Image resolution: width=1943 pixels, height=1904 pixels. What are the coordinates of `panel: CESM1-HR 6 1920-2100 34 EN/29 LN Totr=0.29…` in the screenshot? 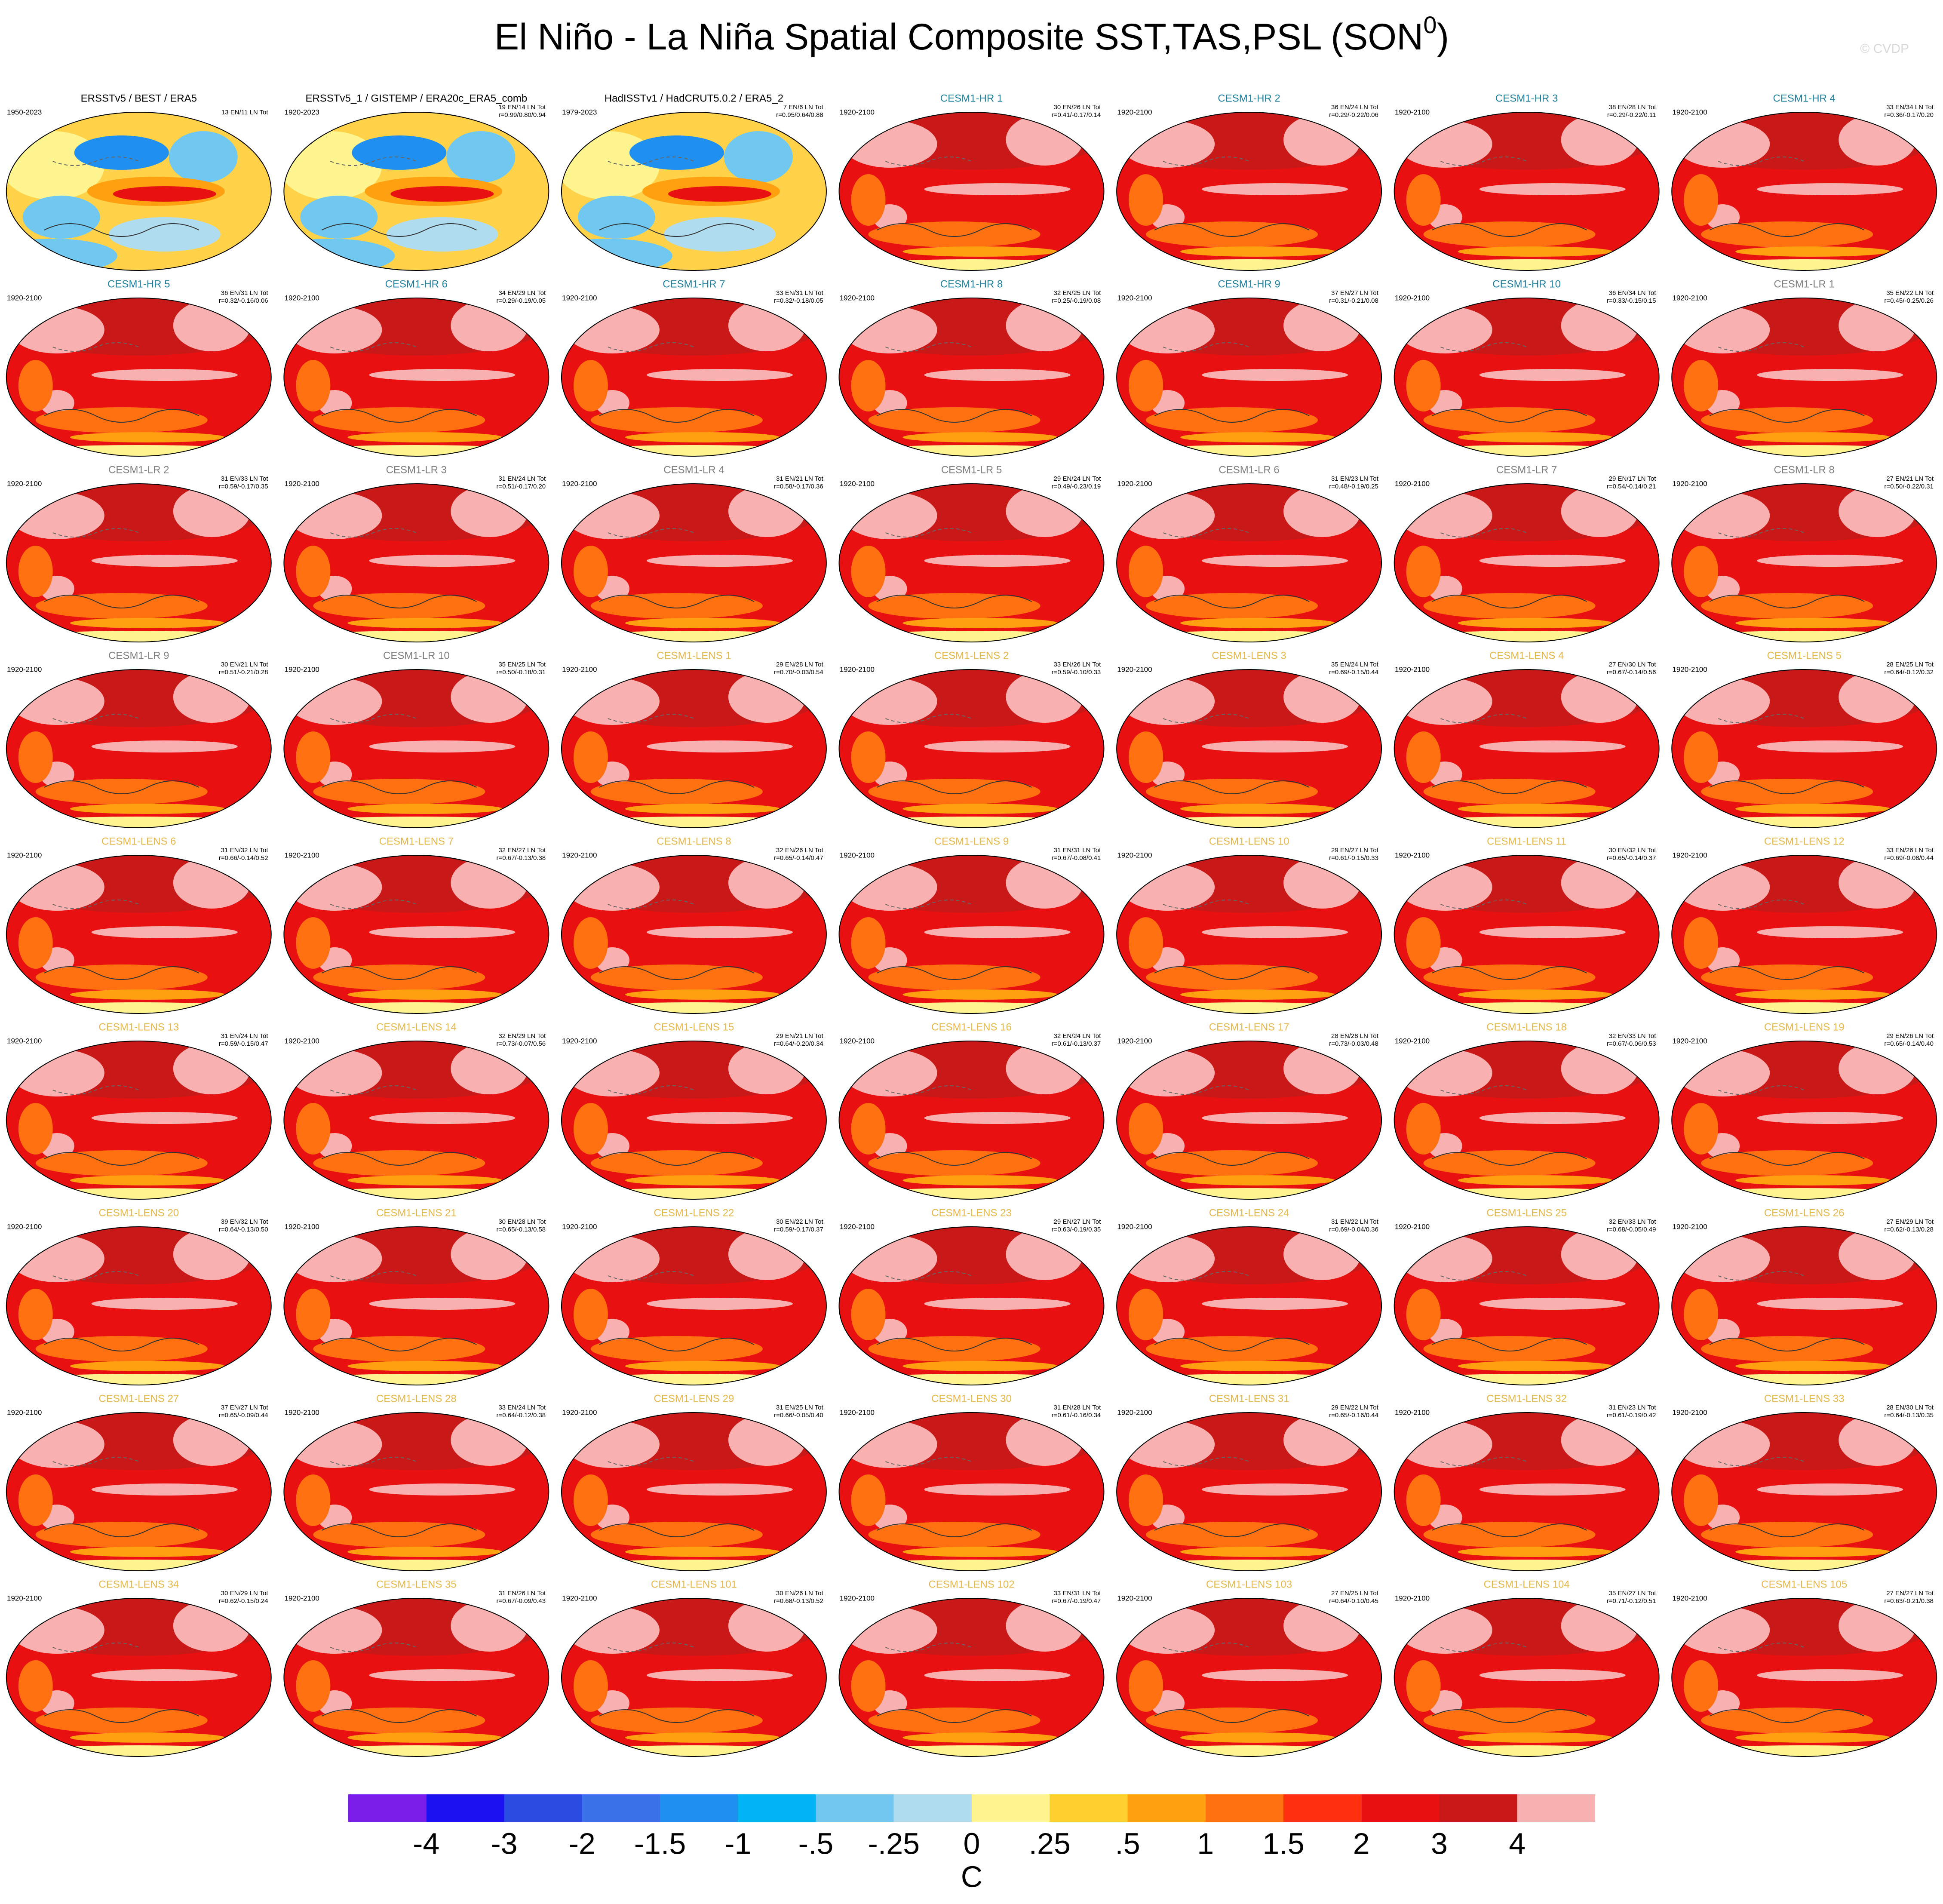 It's located at (416, 368).